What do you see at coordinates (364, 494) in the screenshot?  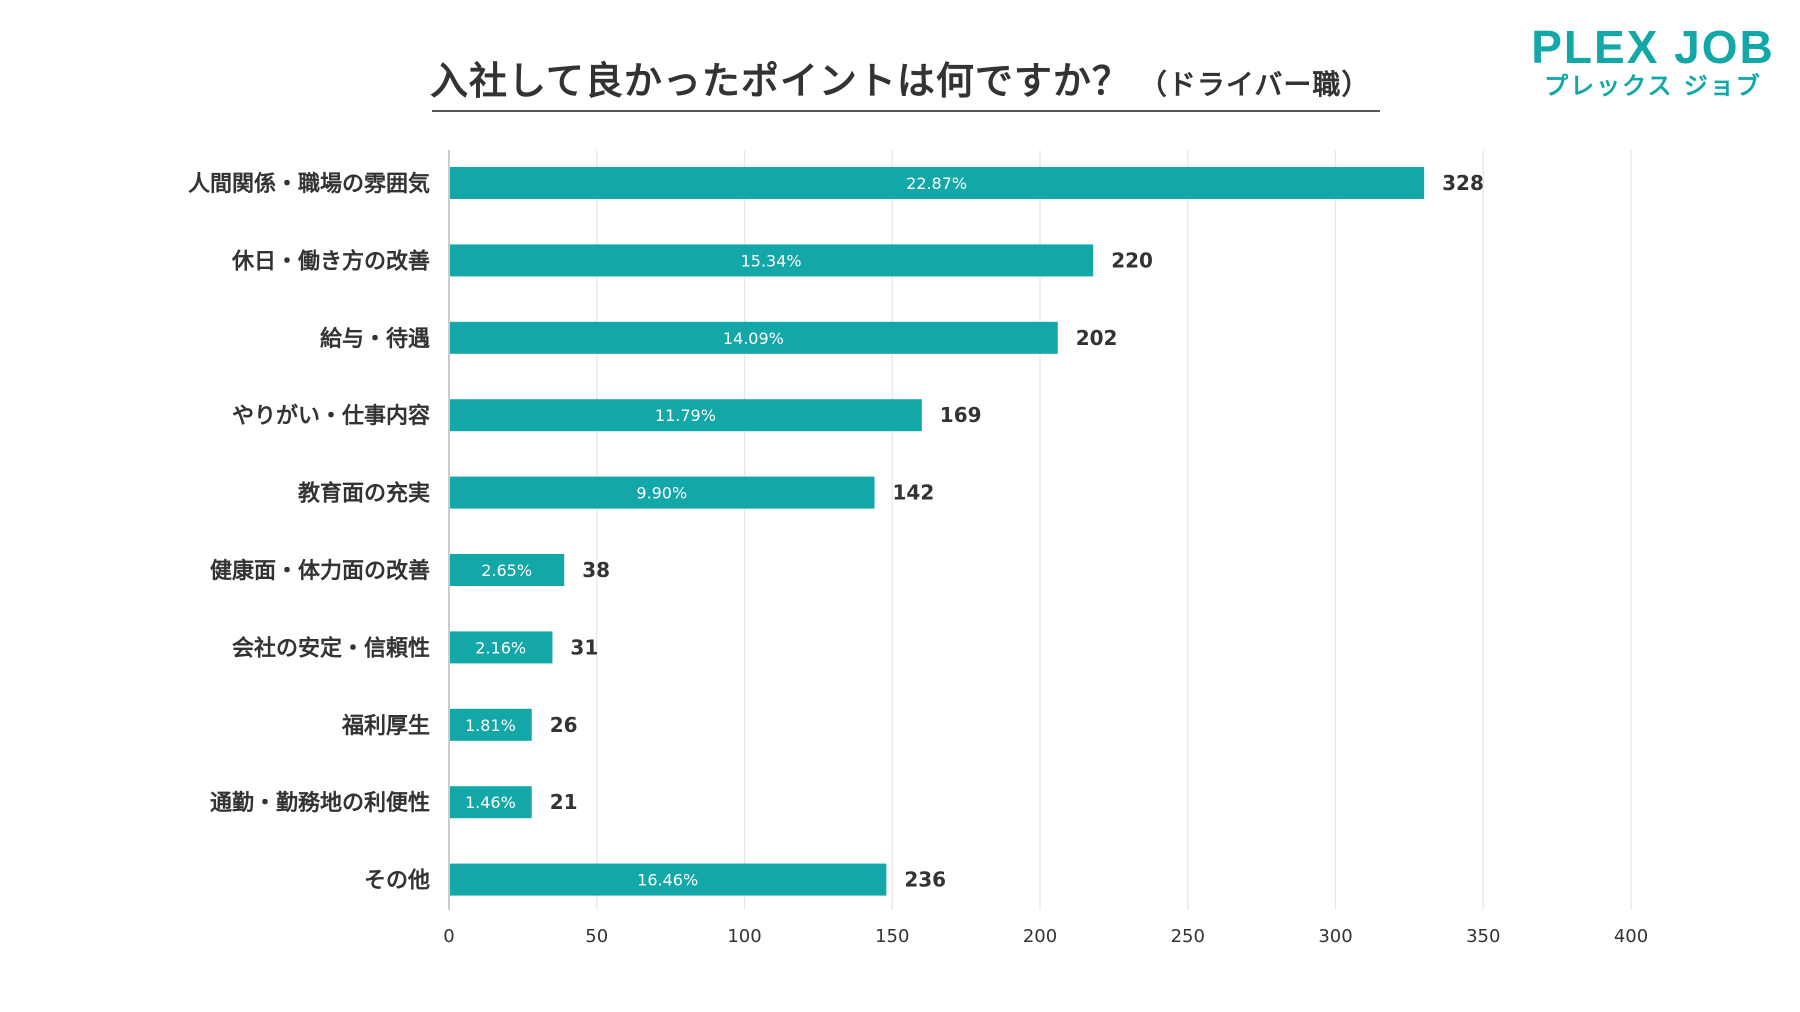 I see `category-label: 教育面の充実` at bounding box center [364, 494].